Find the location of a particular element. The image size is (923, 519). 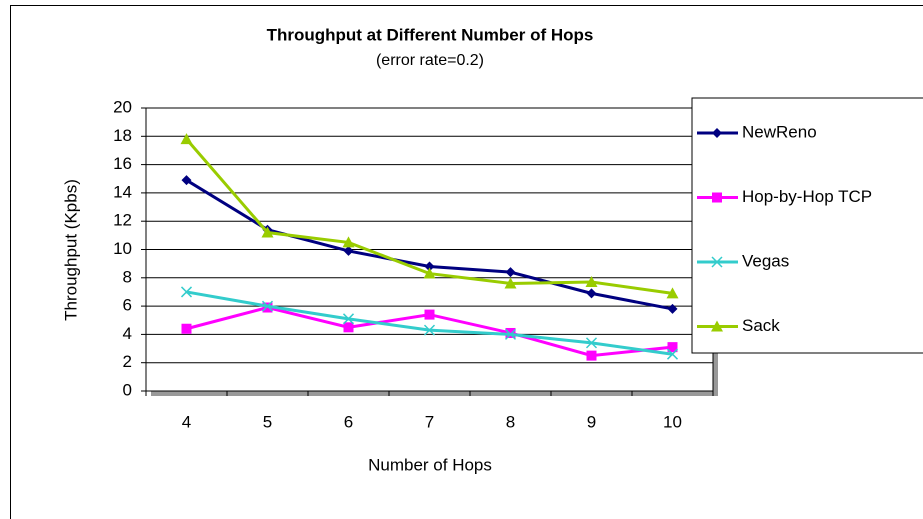

y-tick-label: 16 is located at coordinates (122, 163).